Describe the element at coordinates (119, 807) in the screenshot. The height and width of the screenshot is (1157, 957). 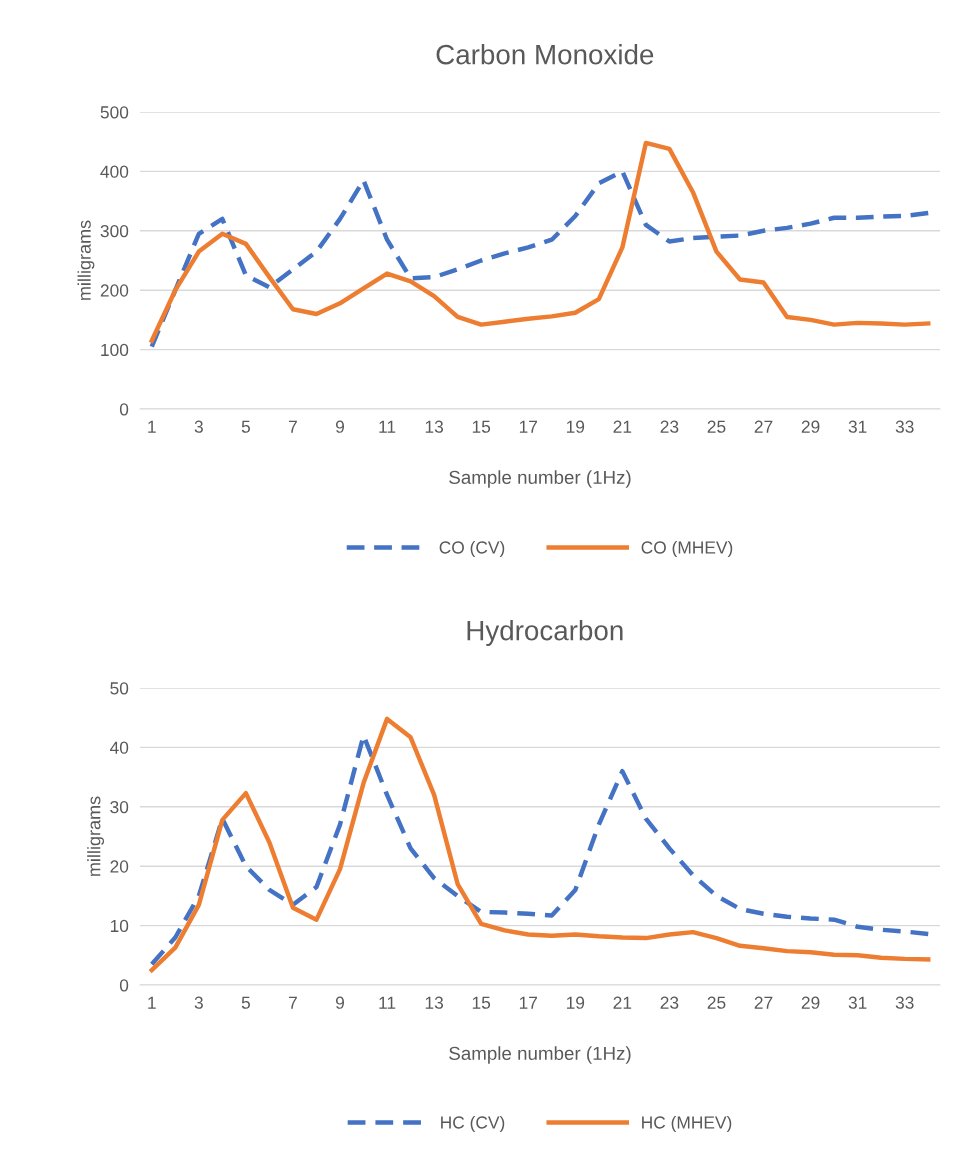
I see `y-tick-label: 30` at that location.